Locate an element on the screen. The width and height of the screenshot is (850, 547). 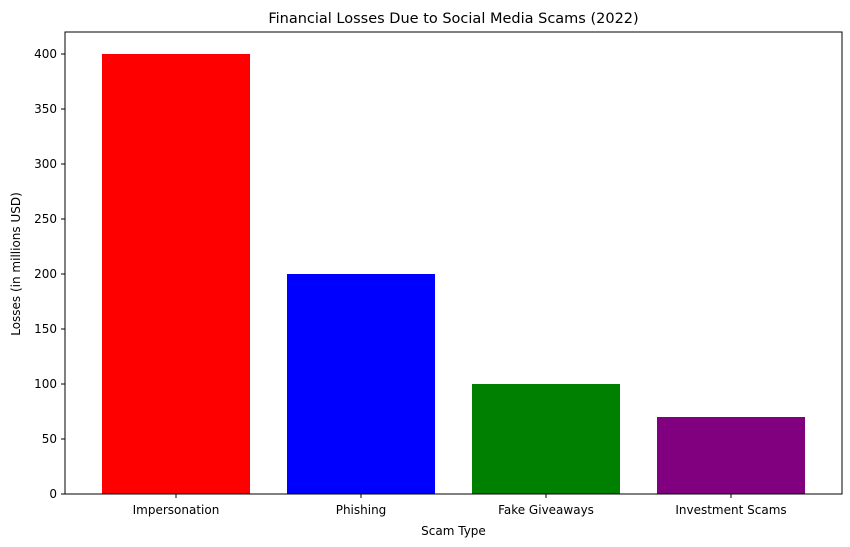
x-tick-label: Investment Scams is located at coordinates (730, 510).